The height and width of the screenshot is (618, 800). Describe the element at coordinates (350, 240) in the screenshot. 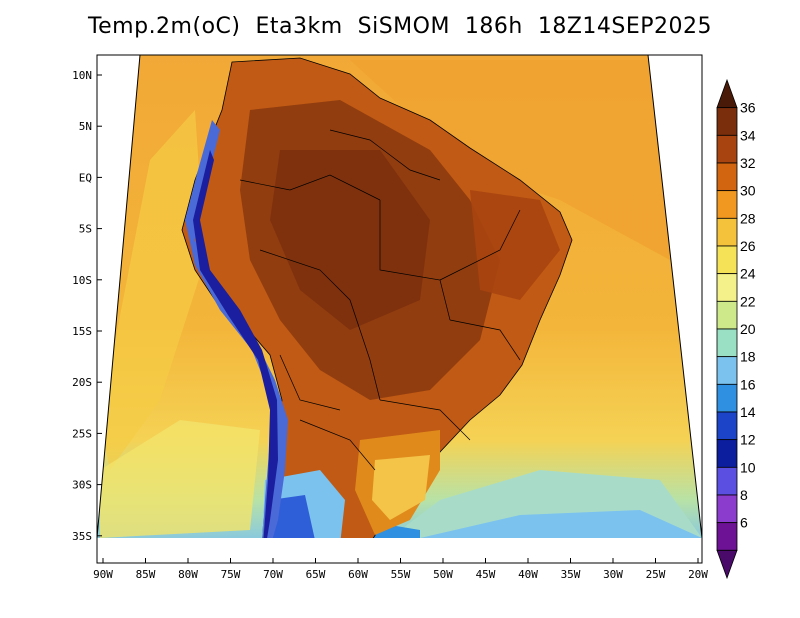

I see `hottest-core` at that location.